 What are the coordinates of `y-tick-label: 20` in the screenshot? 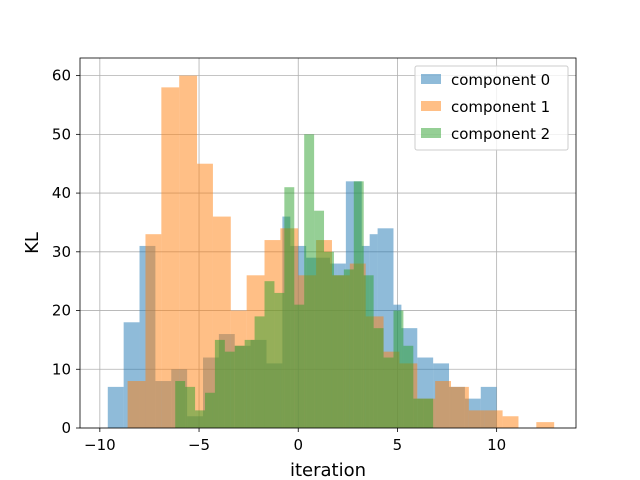 It's located at (61, 311).